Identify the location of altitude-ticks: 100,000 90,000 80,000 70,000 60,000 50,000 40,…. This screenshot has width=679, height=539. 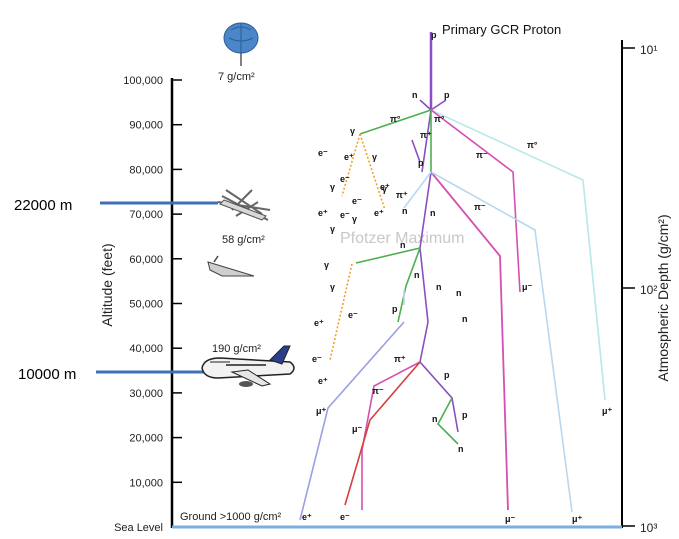
(148, 304).